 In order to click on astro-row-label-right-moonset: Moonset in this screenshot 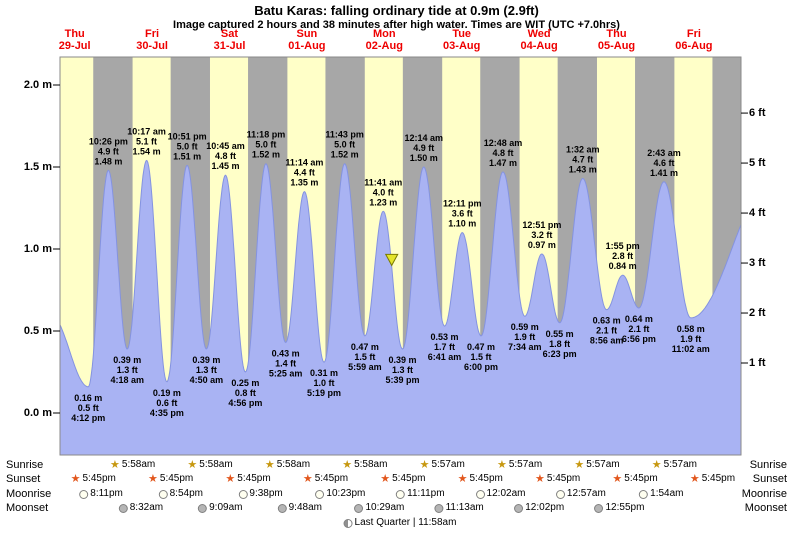, I will do `click(765, 508)`.